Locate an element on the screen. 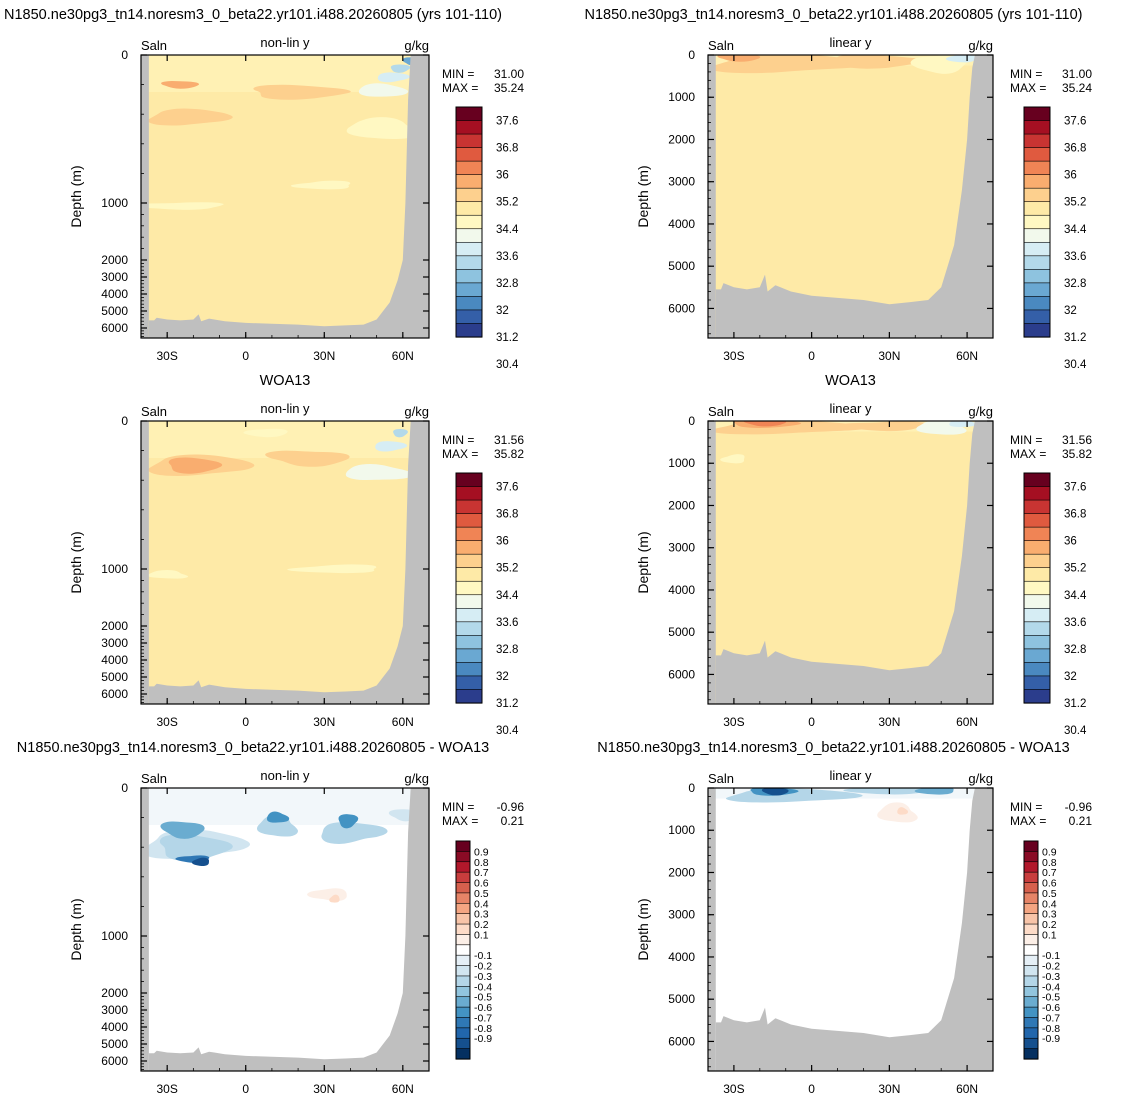  max-value: 35.24 is located at coordinates (1077, 88).